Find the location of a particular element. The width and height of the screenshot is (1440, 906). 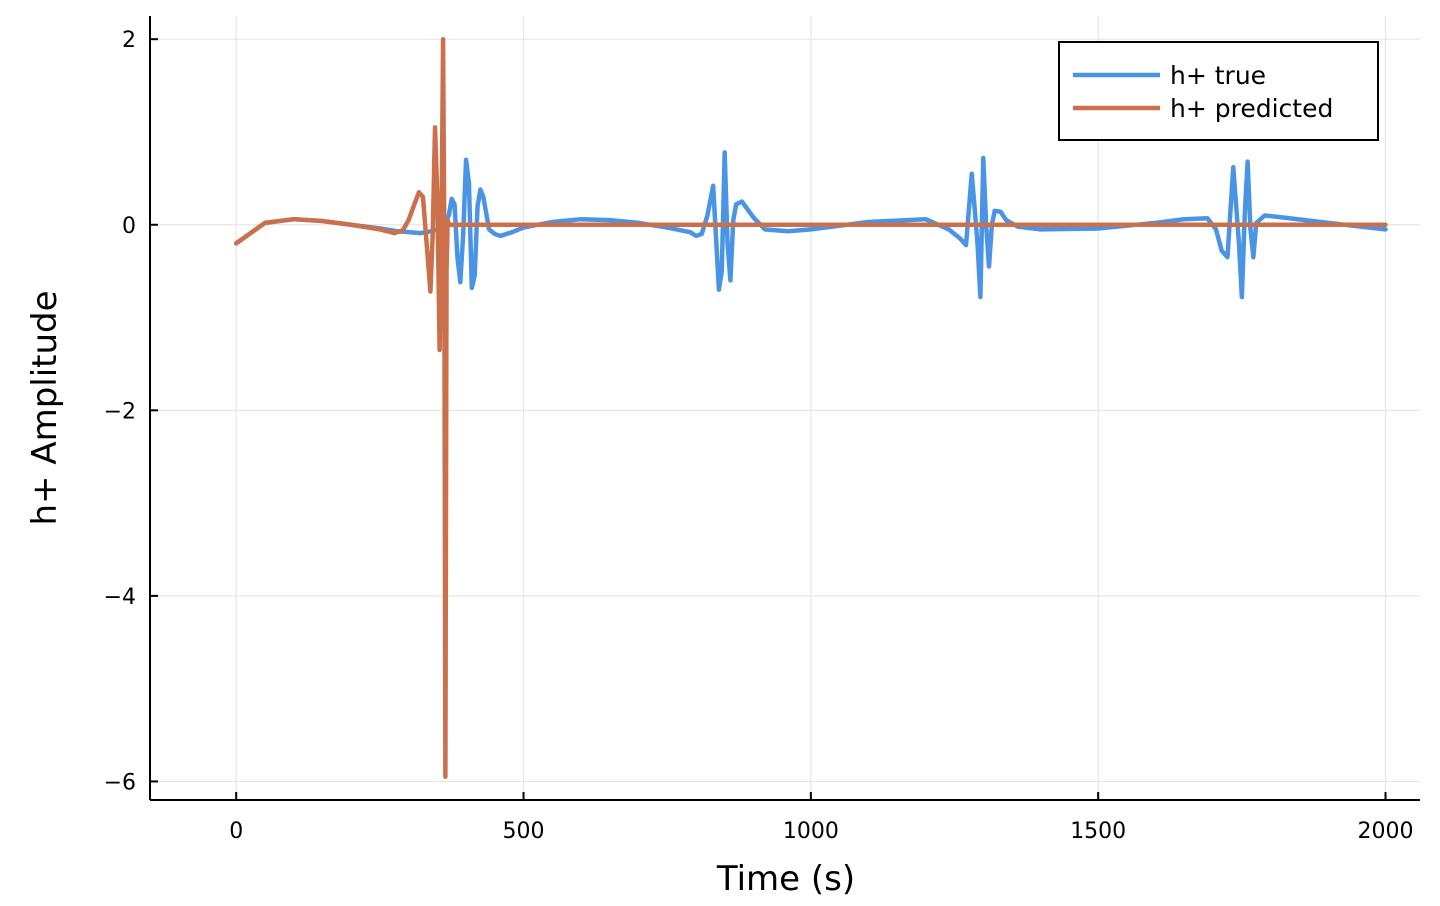

legend: h+ true h+ predicted is located at coordinates (1218, 91).